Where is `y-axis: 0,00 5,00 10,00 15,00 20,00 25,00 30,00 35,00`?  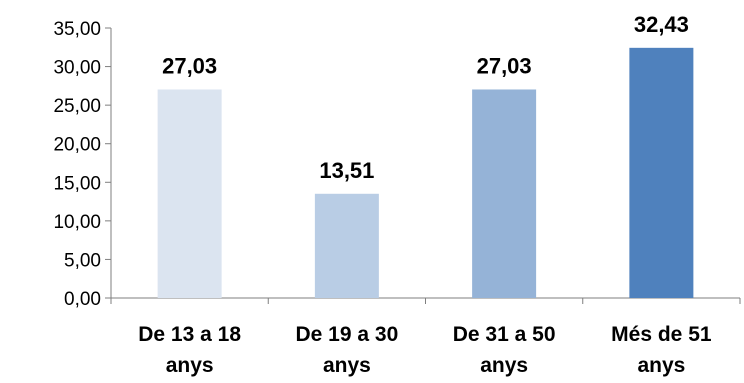 y-axis: 0,00 5,00 10,00 15,00 20,00 25,00 30,00 35,00 is located at coordinates (82, 164).